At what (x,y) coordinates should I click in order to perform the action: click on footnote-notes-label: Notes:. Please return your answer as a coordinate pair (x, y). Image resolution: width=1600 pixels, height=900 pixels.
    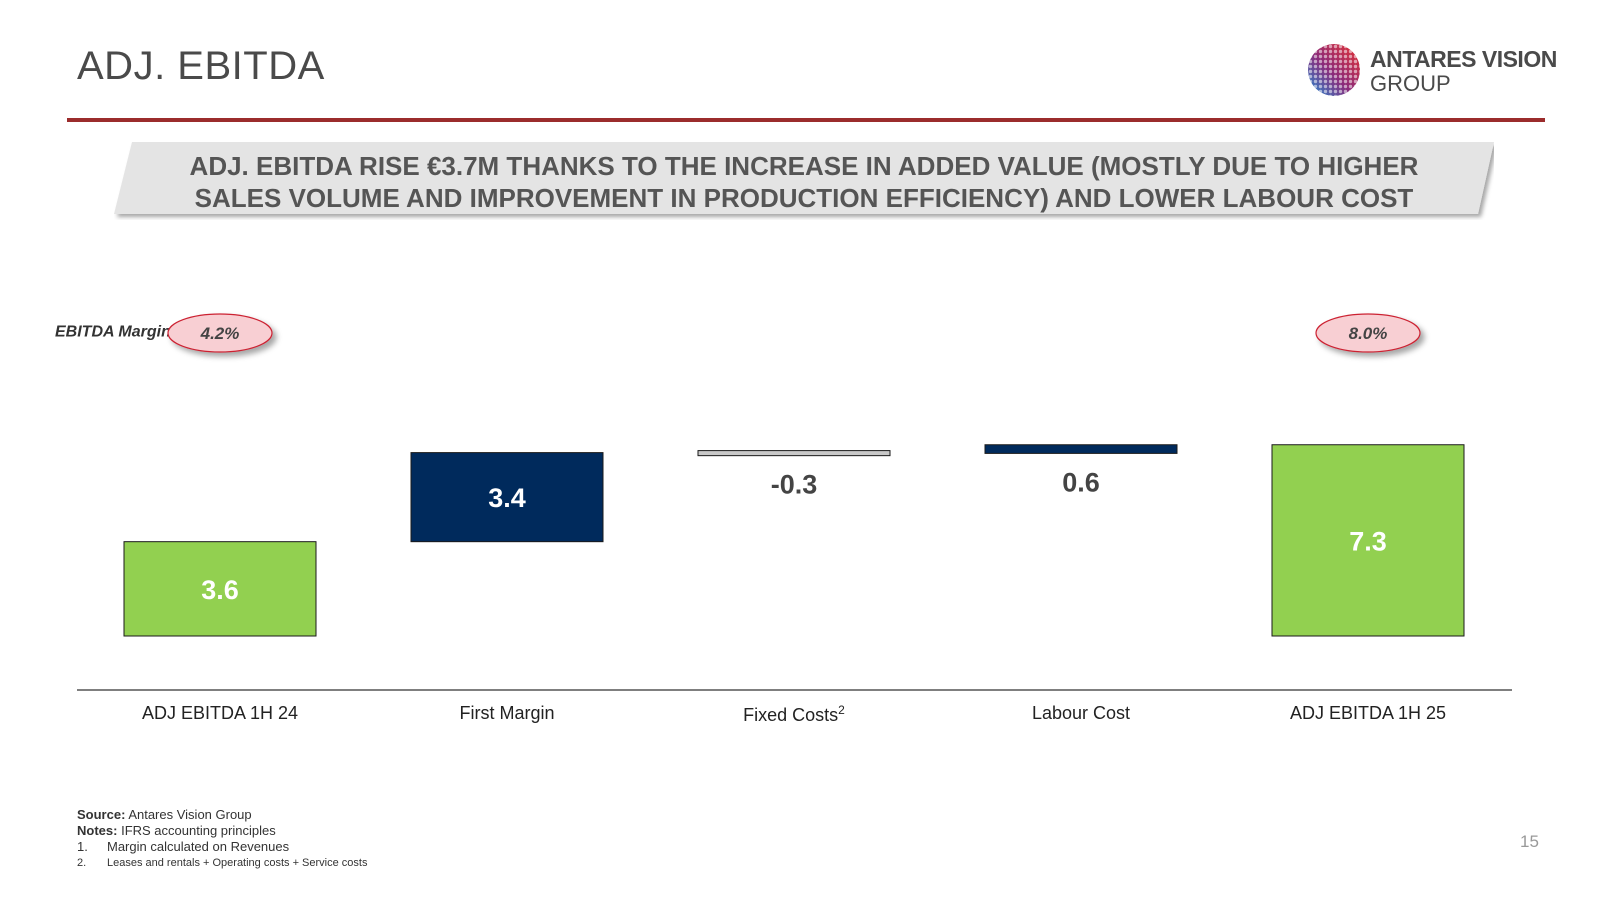
    Looking at the image, I should click on (97, 830).